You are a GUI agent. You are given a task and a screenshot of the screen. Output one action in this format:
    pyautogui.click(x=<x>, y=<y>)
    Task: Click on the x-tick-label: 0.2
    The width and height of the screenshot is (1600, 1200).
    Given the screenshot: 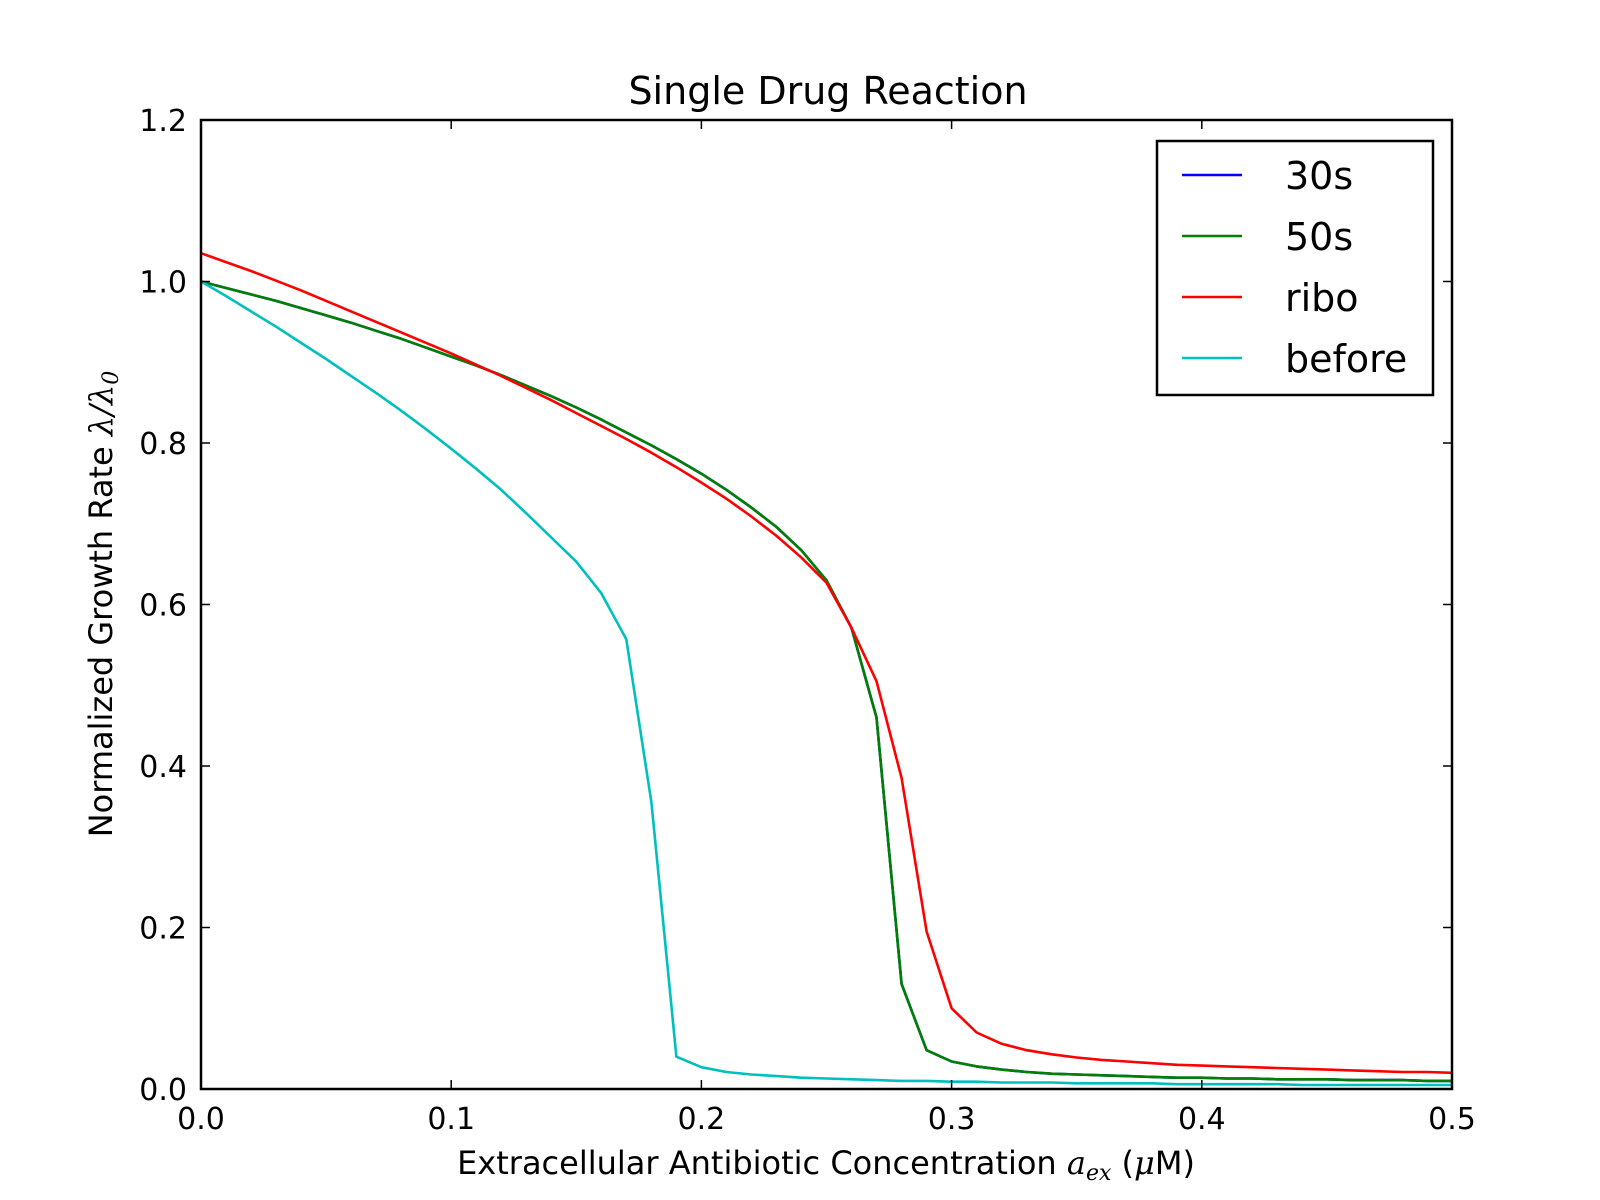 What is the action you would take?
    pyautogui.click(x=702, y=1119)
    